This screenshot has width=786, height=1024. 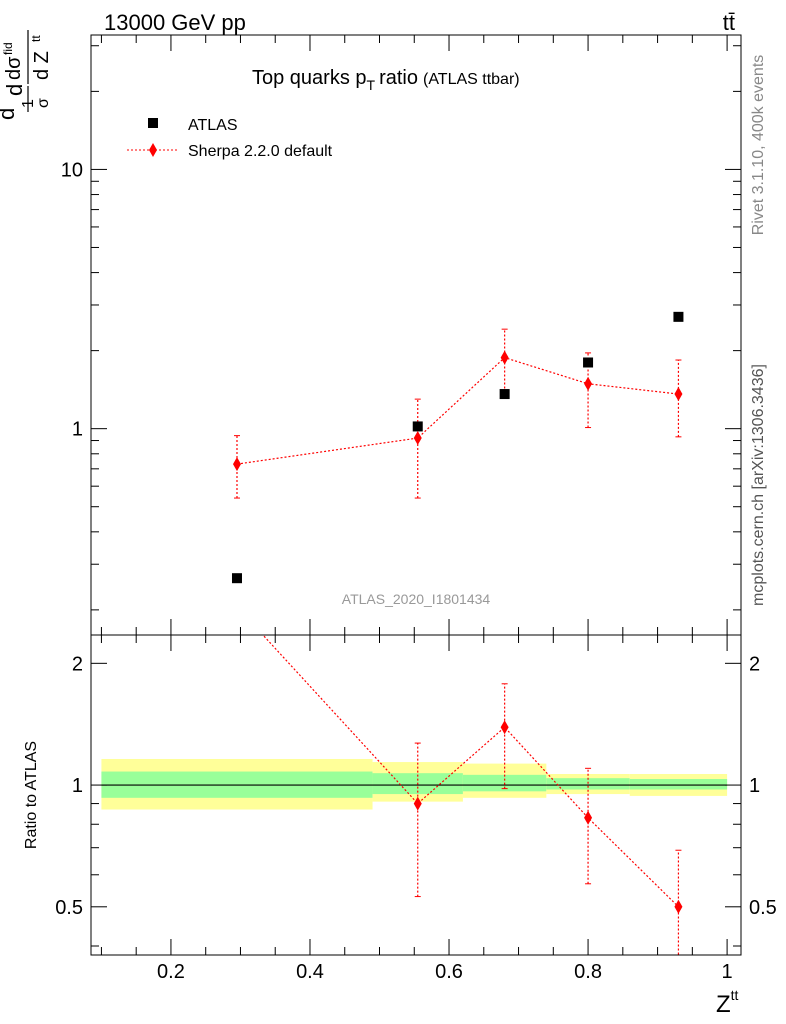 I want to click on analysis-watermark: ATLAS_2020_I1801434, so click(x=416, y=599).